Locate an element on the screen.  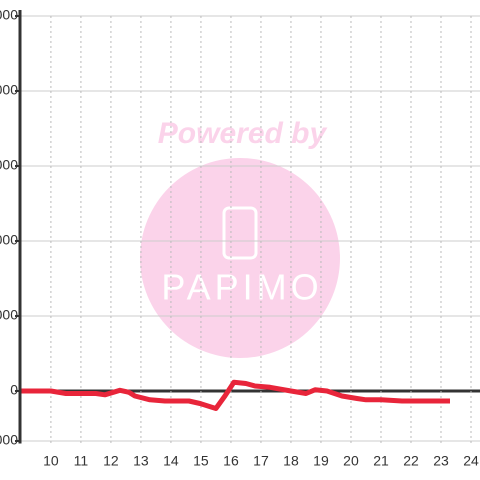
y-tick-label: 0 is located at coordinates (14, 390).